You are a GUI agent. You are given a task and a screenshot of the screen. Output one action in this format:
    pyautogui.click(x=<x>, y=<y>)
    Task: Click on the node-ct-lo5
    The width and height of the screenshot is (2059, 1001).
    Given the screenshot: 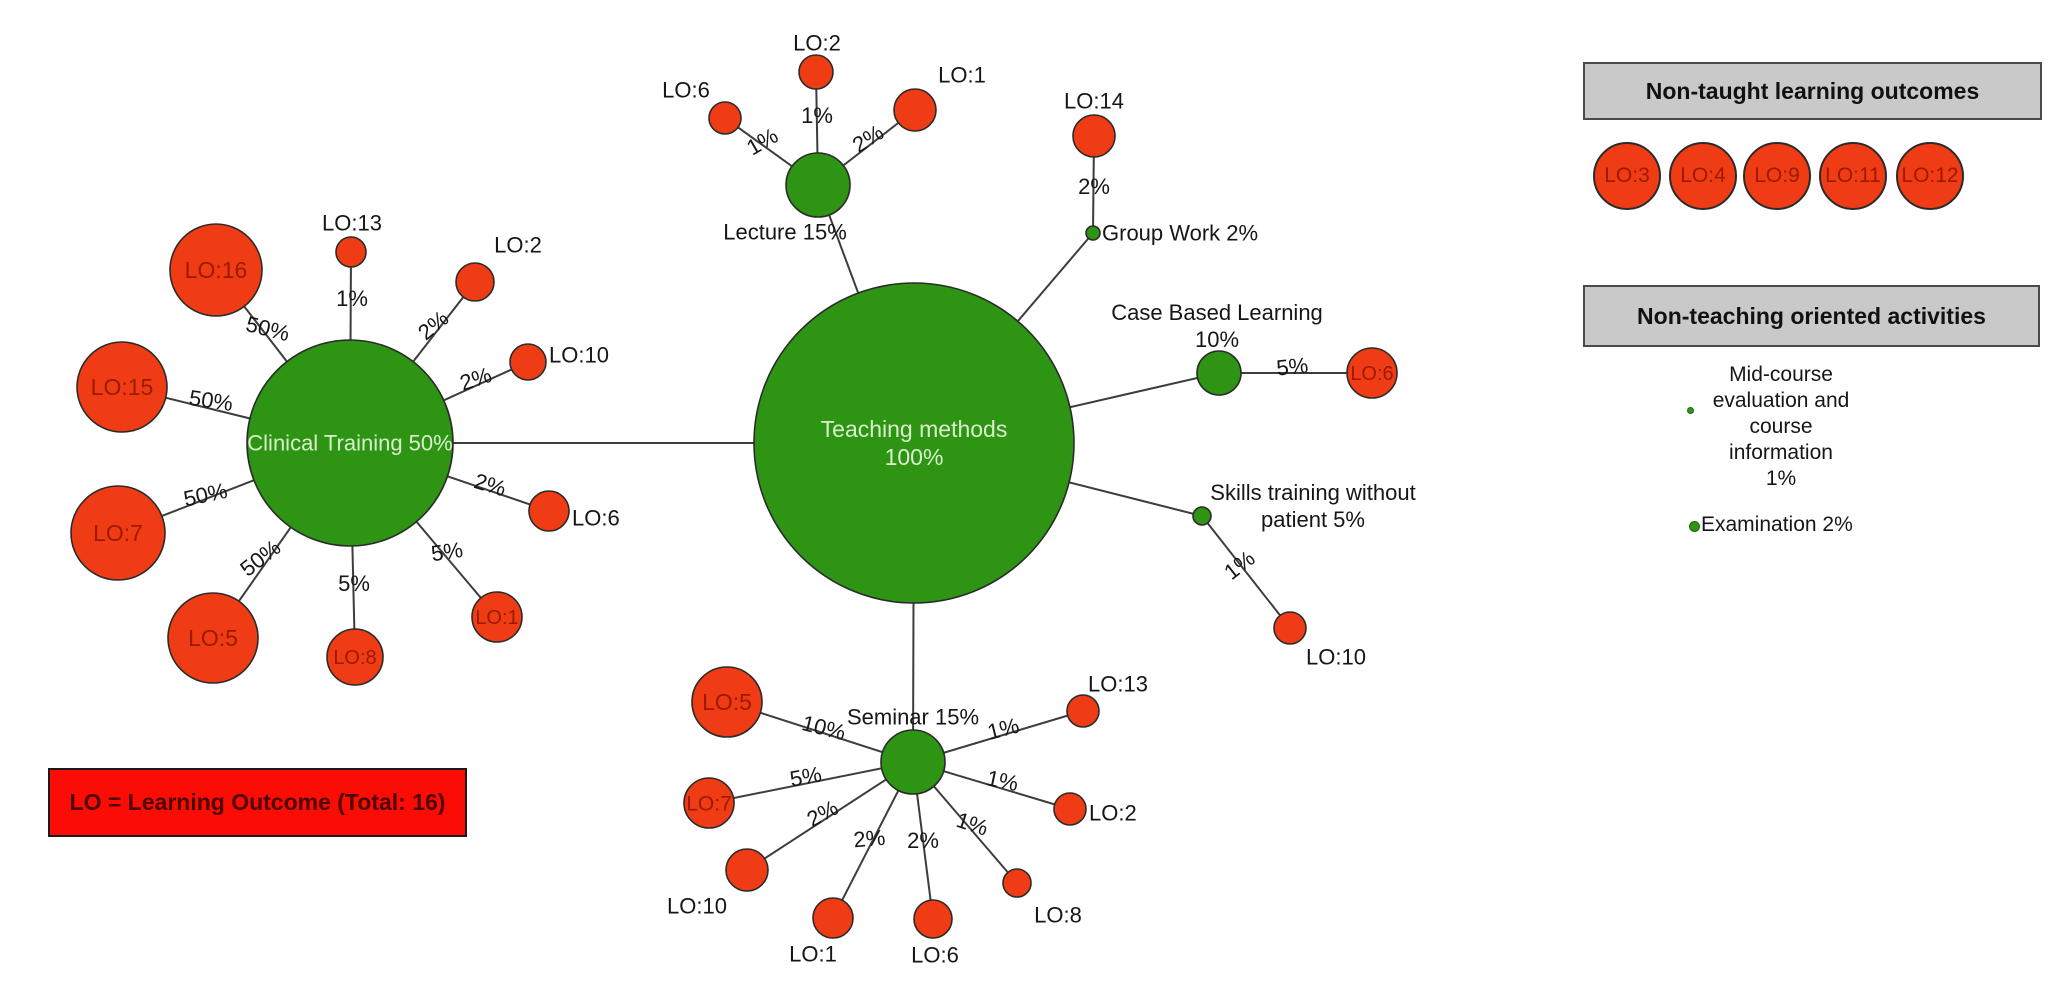 What is the action you would take?
    pyautogui.click(x=213, y=638)
    